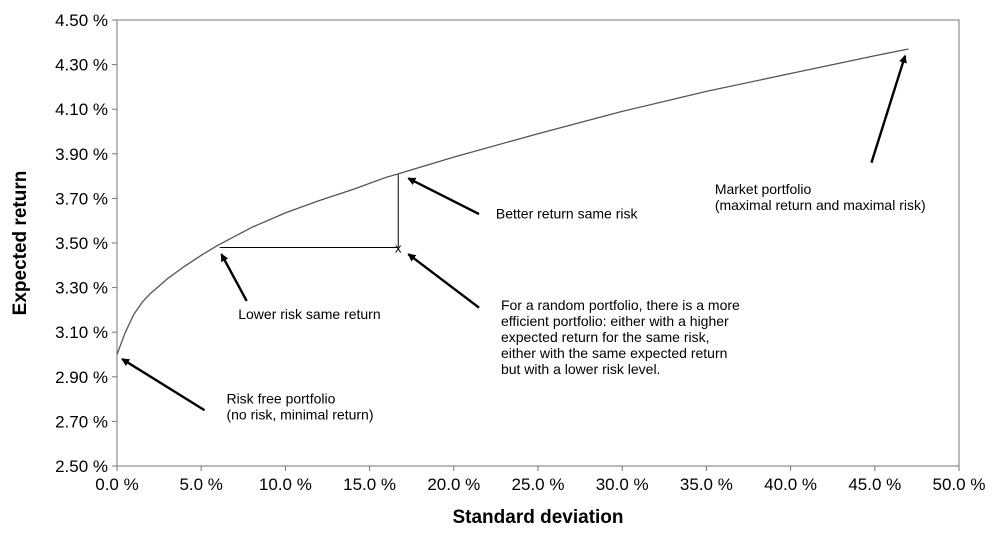 This screenshot has width=996, height=533. What do you see at coordinates (81, 109) in the screenshot?
I see `y-tick-label-8: 4.10 %` at bounding box center [81, 109].